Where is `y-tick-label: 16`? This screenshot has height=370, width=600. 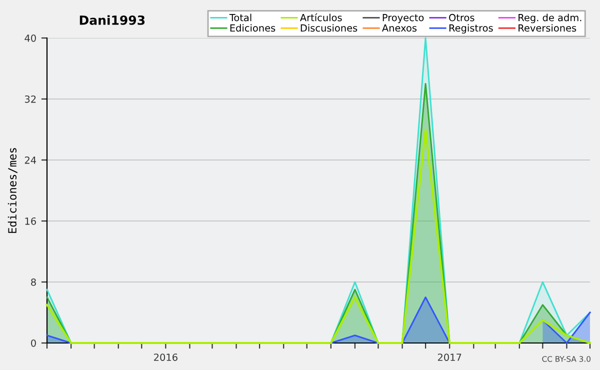
y-tick-label: 16 is located at coordinates (30, 221).